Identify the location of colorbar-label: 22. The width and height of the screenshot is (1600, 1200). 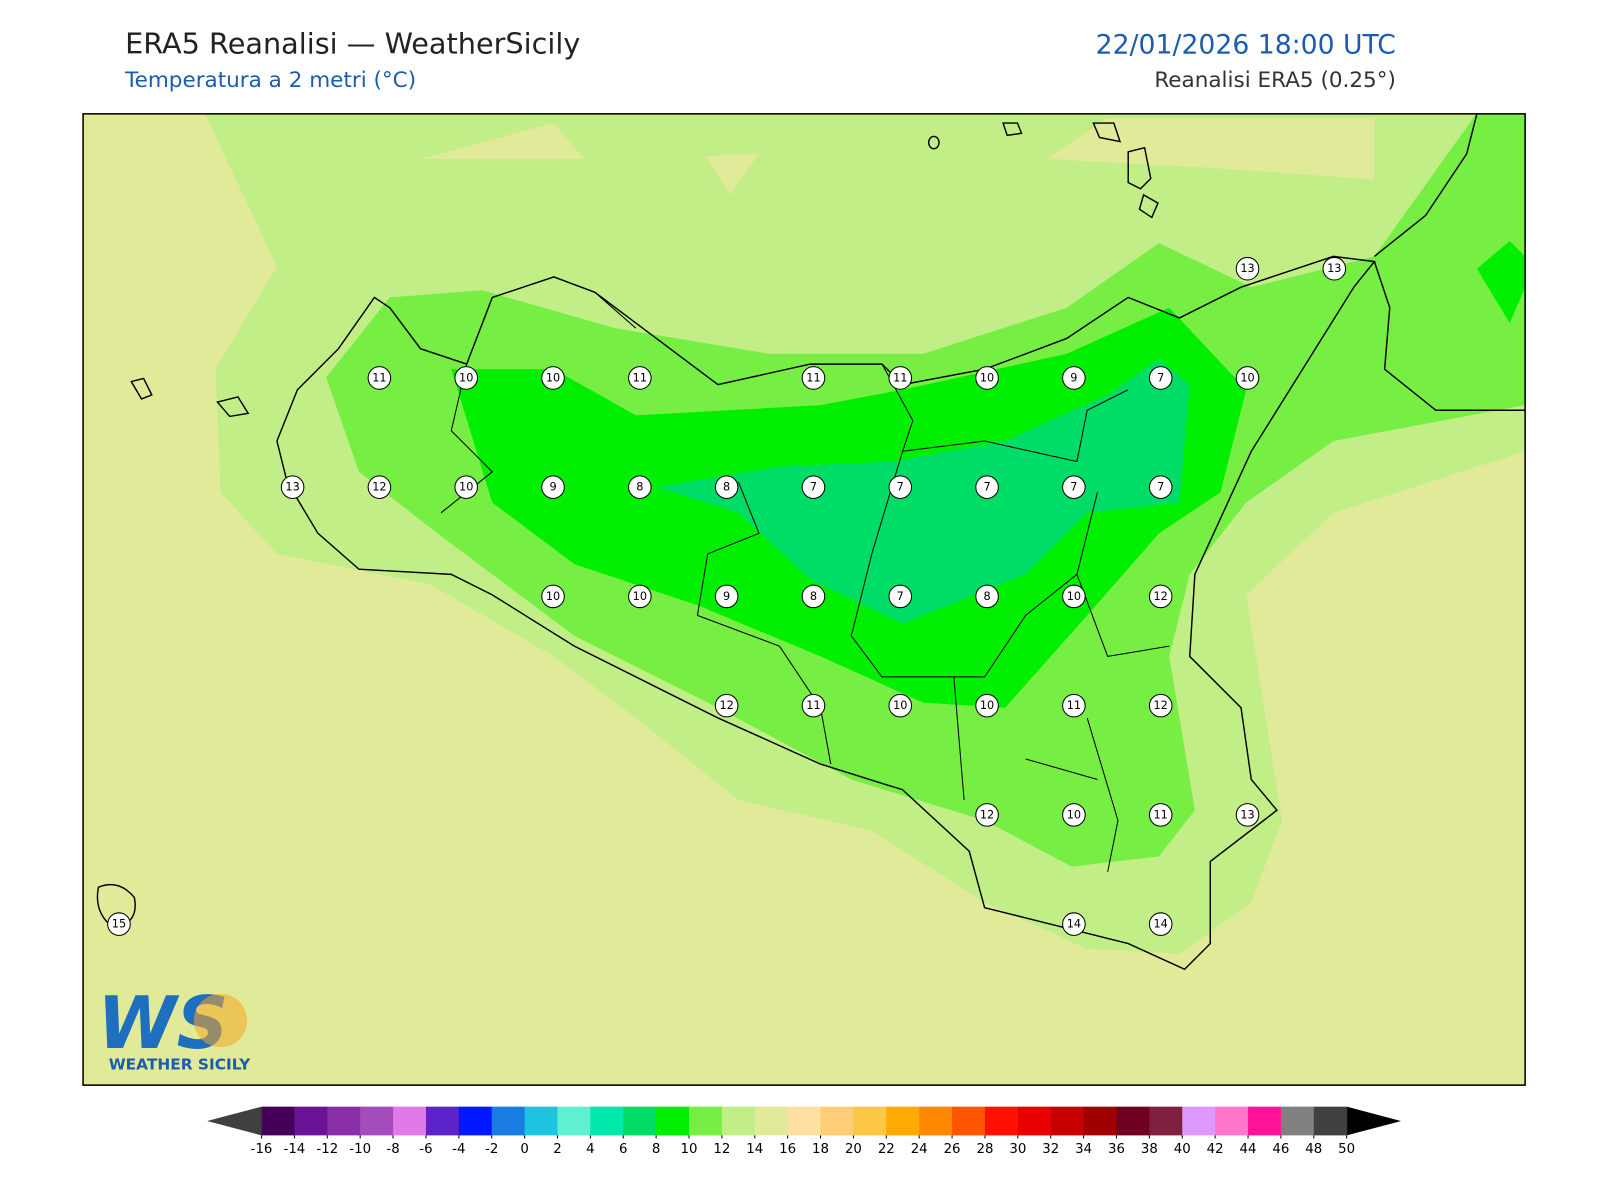
(886, 1149).